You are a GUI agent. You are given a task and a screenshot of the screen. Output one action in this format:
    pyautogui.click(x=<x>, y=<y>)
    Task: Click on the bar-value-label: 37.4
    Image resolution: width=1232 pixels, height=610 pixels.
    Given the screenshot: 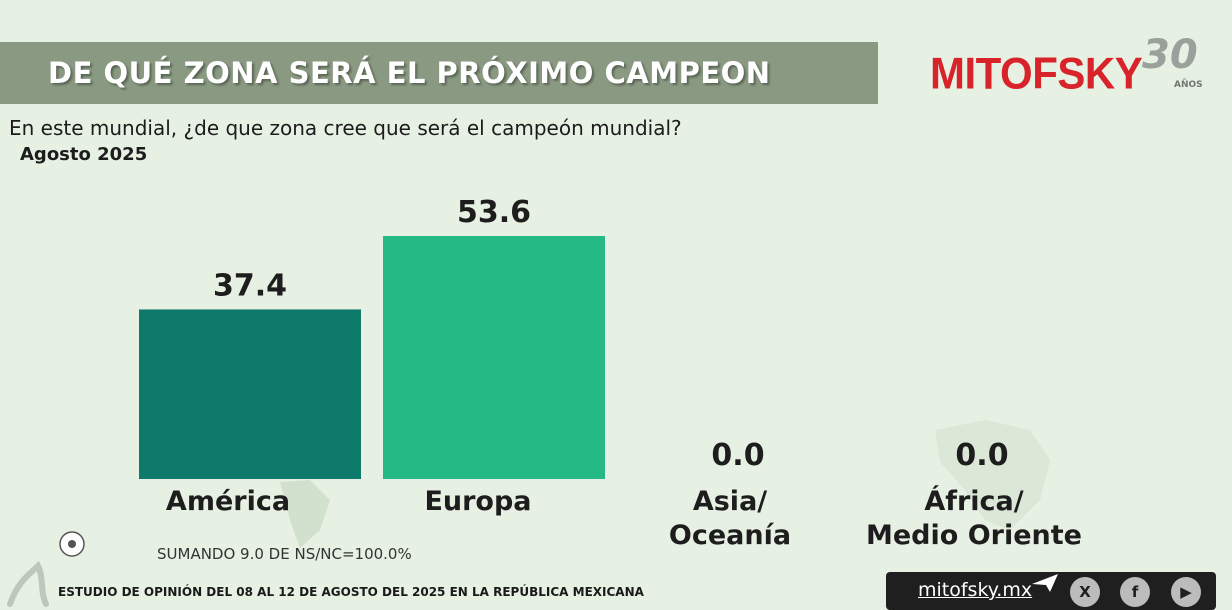 What is the action you would take?
    pyautogui.click(x=250, y=285)
    